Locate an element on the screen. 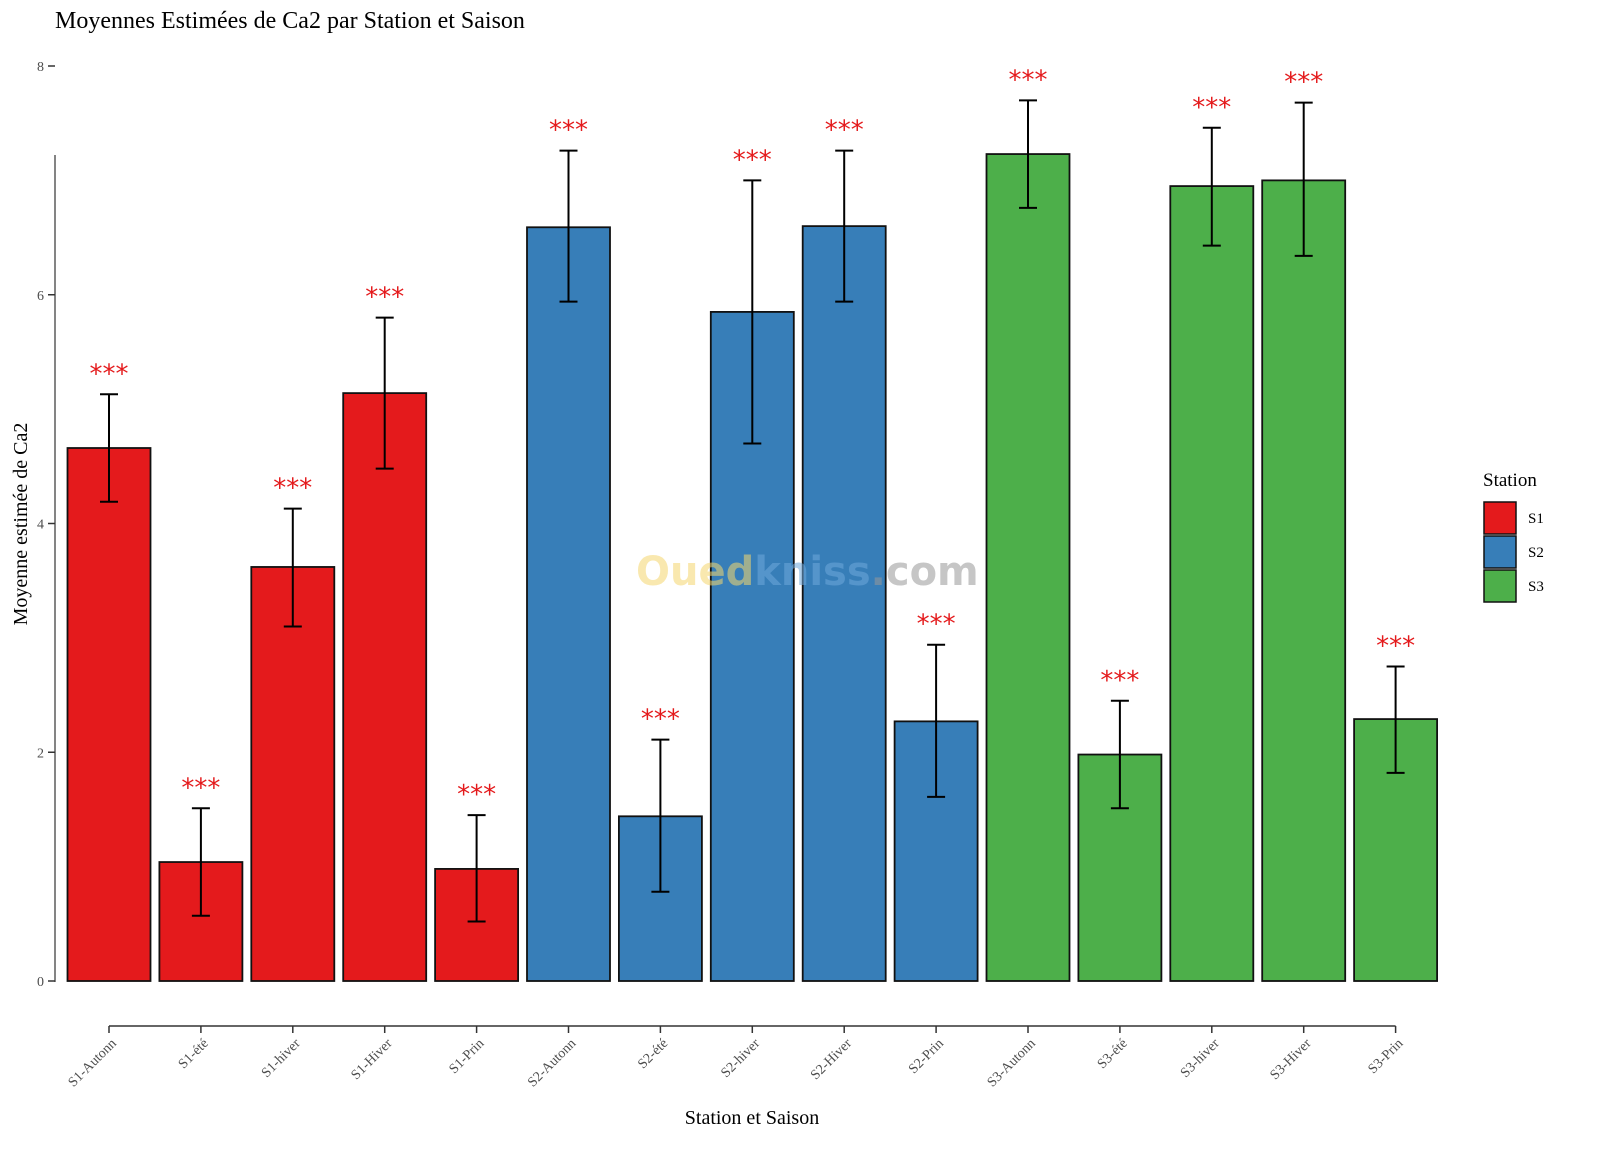 The image size is (1600, 1163). x-tick-label: S1-hiver is located at coordinates (281, 1058).